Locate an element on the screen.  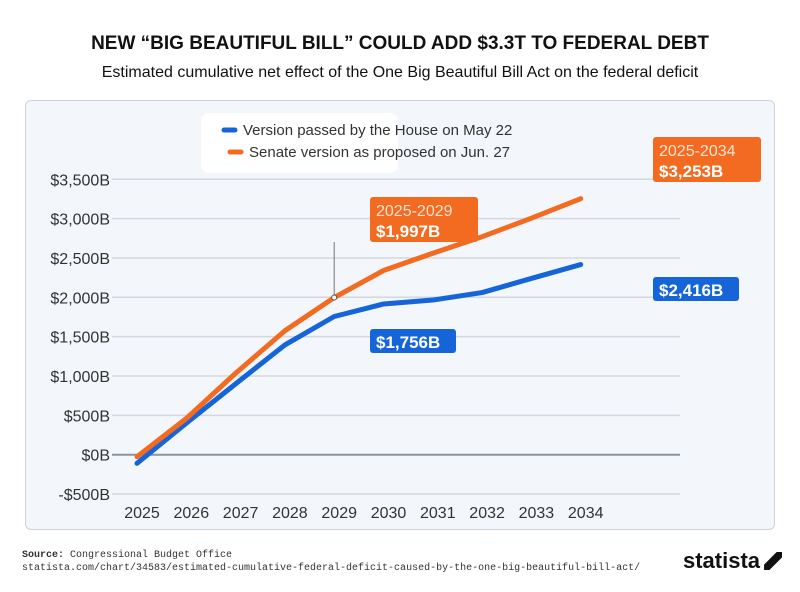
y-tick-label: $500B is located at coordinates (87, 416).